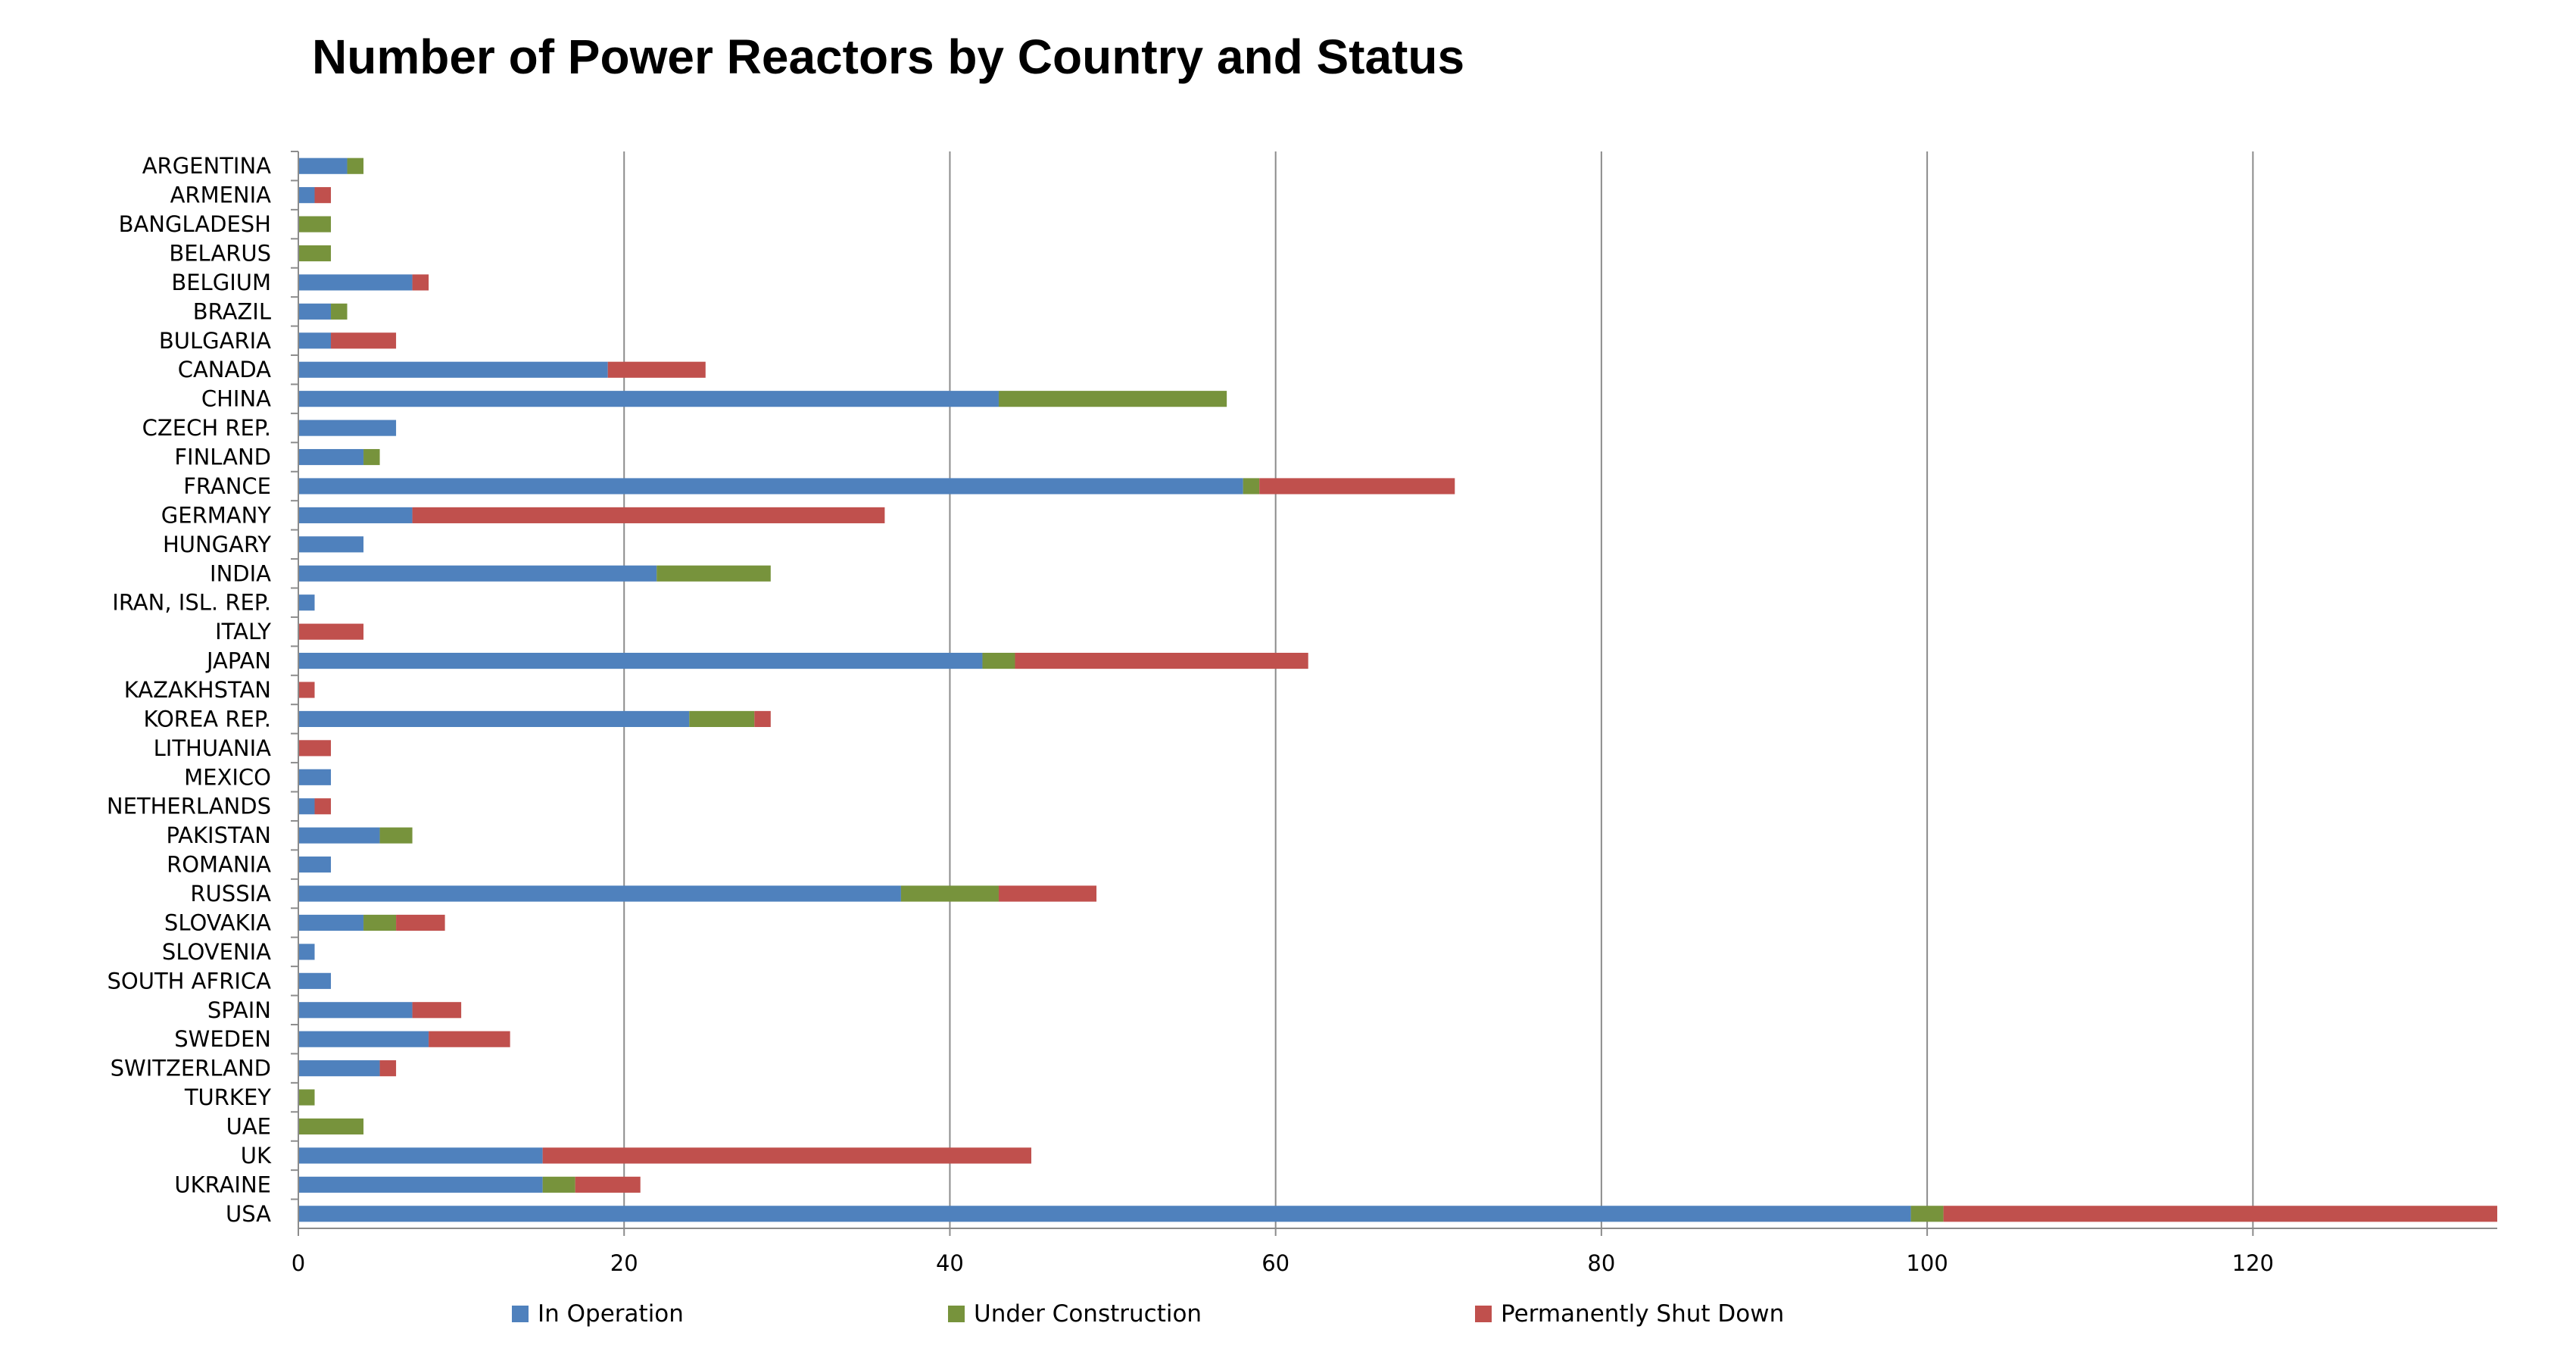 The height and width of the screenshot is (1348, 2576). I want to click on category-label: KOREA REP., so click(207, 719).